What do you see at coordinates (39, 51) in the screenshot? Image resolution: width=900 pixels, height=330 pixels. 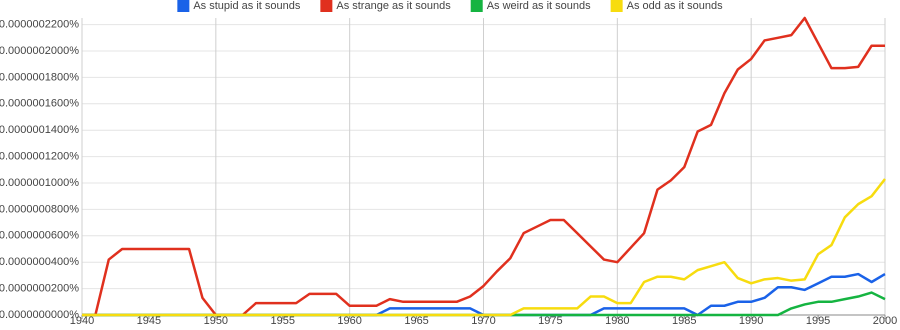 I see `y-tick-label: 0.0000002000%` at bounding box center [39, 51].